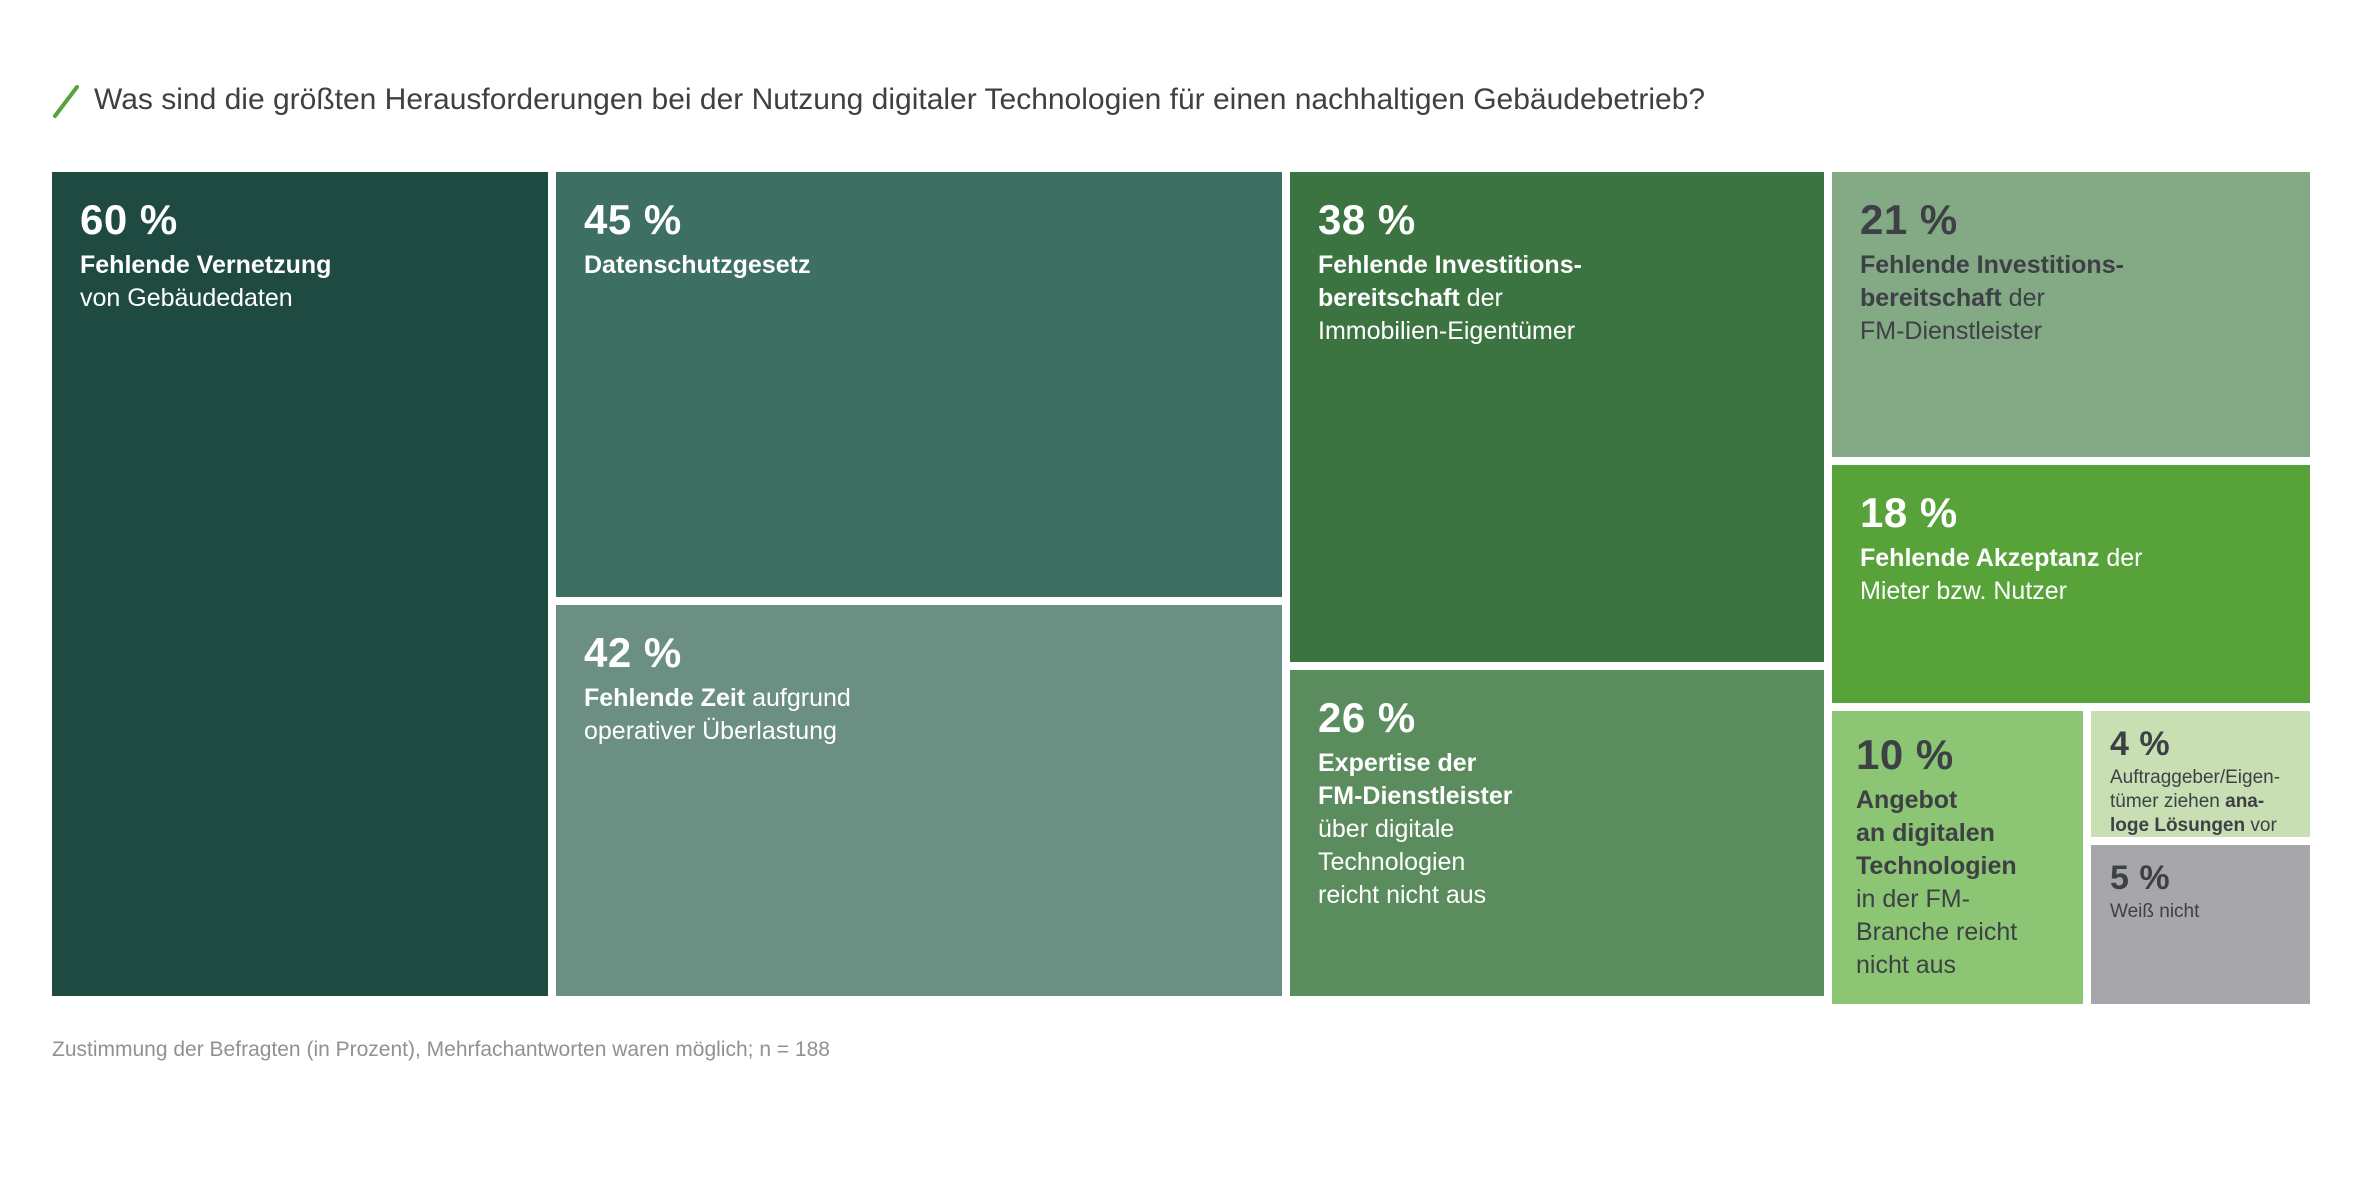  Describe the element at coordinates (1367, 219) in the screenshot. I see `tile-value: 38 %` at that location.